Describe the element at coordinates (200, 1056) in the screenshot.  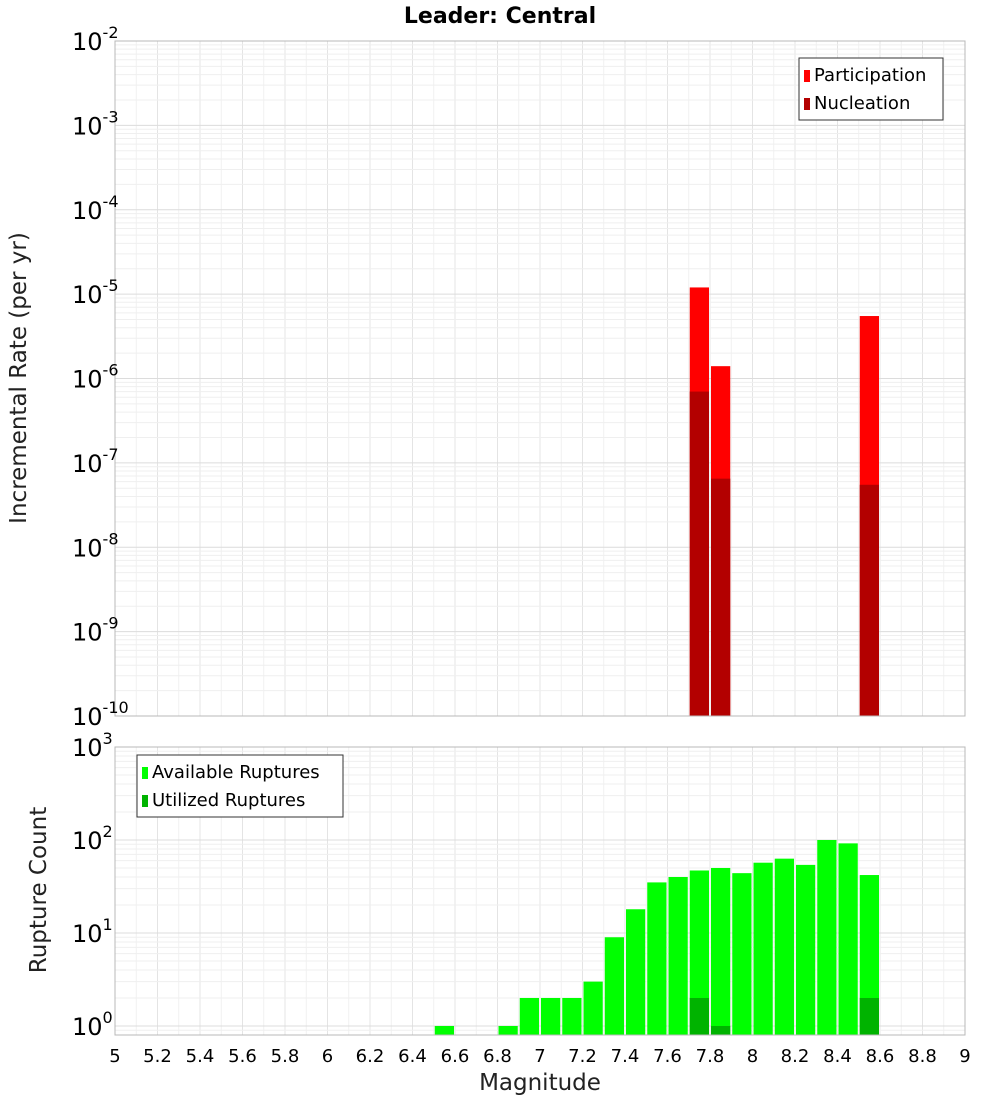
I see `x-tick-label: 5.4` at that location.